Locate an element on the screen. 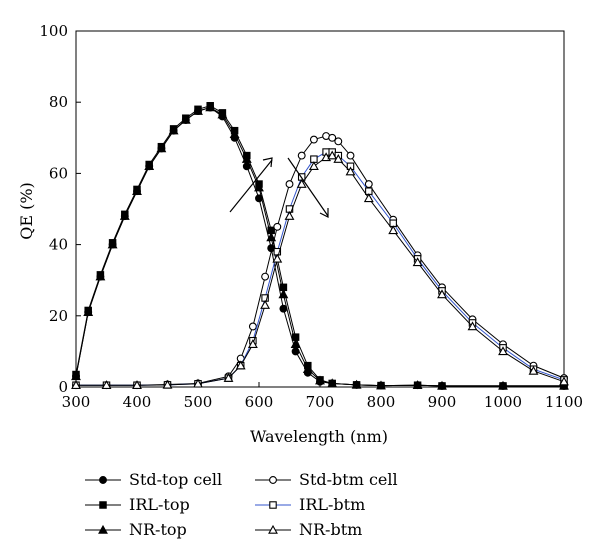  y-tick-label: 0 is located at coordinates (63, 387).